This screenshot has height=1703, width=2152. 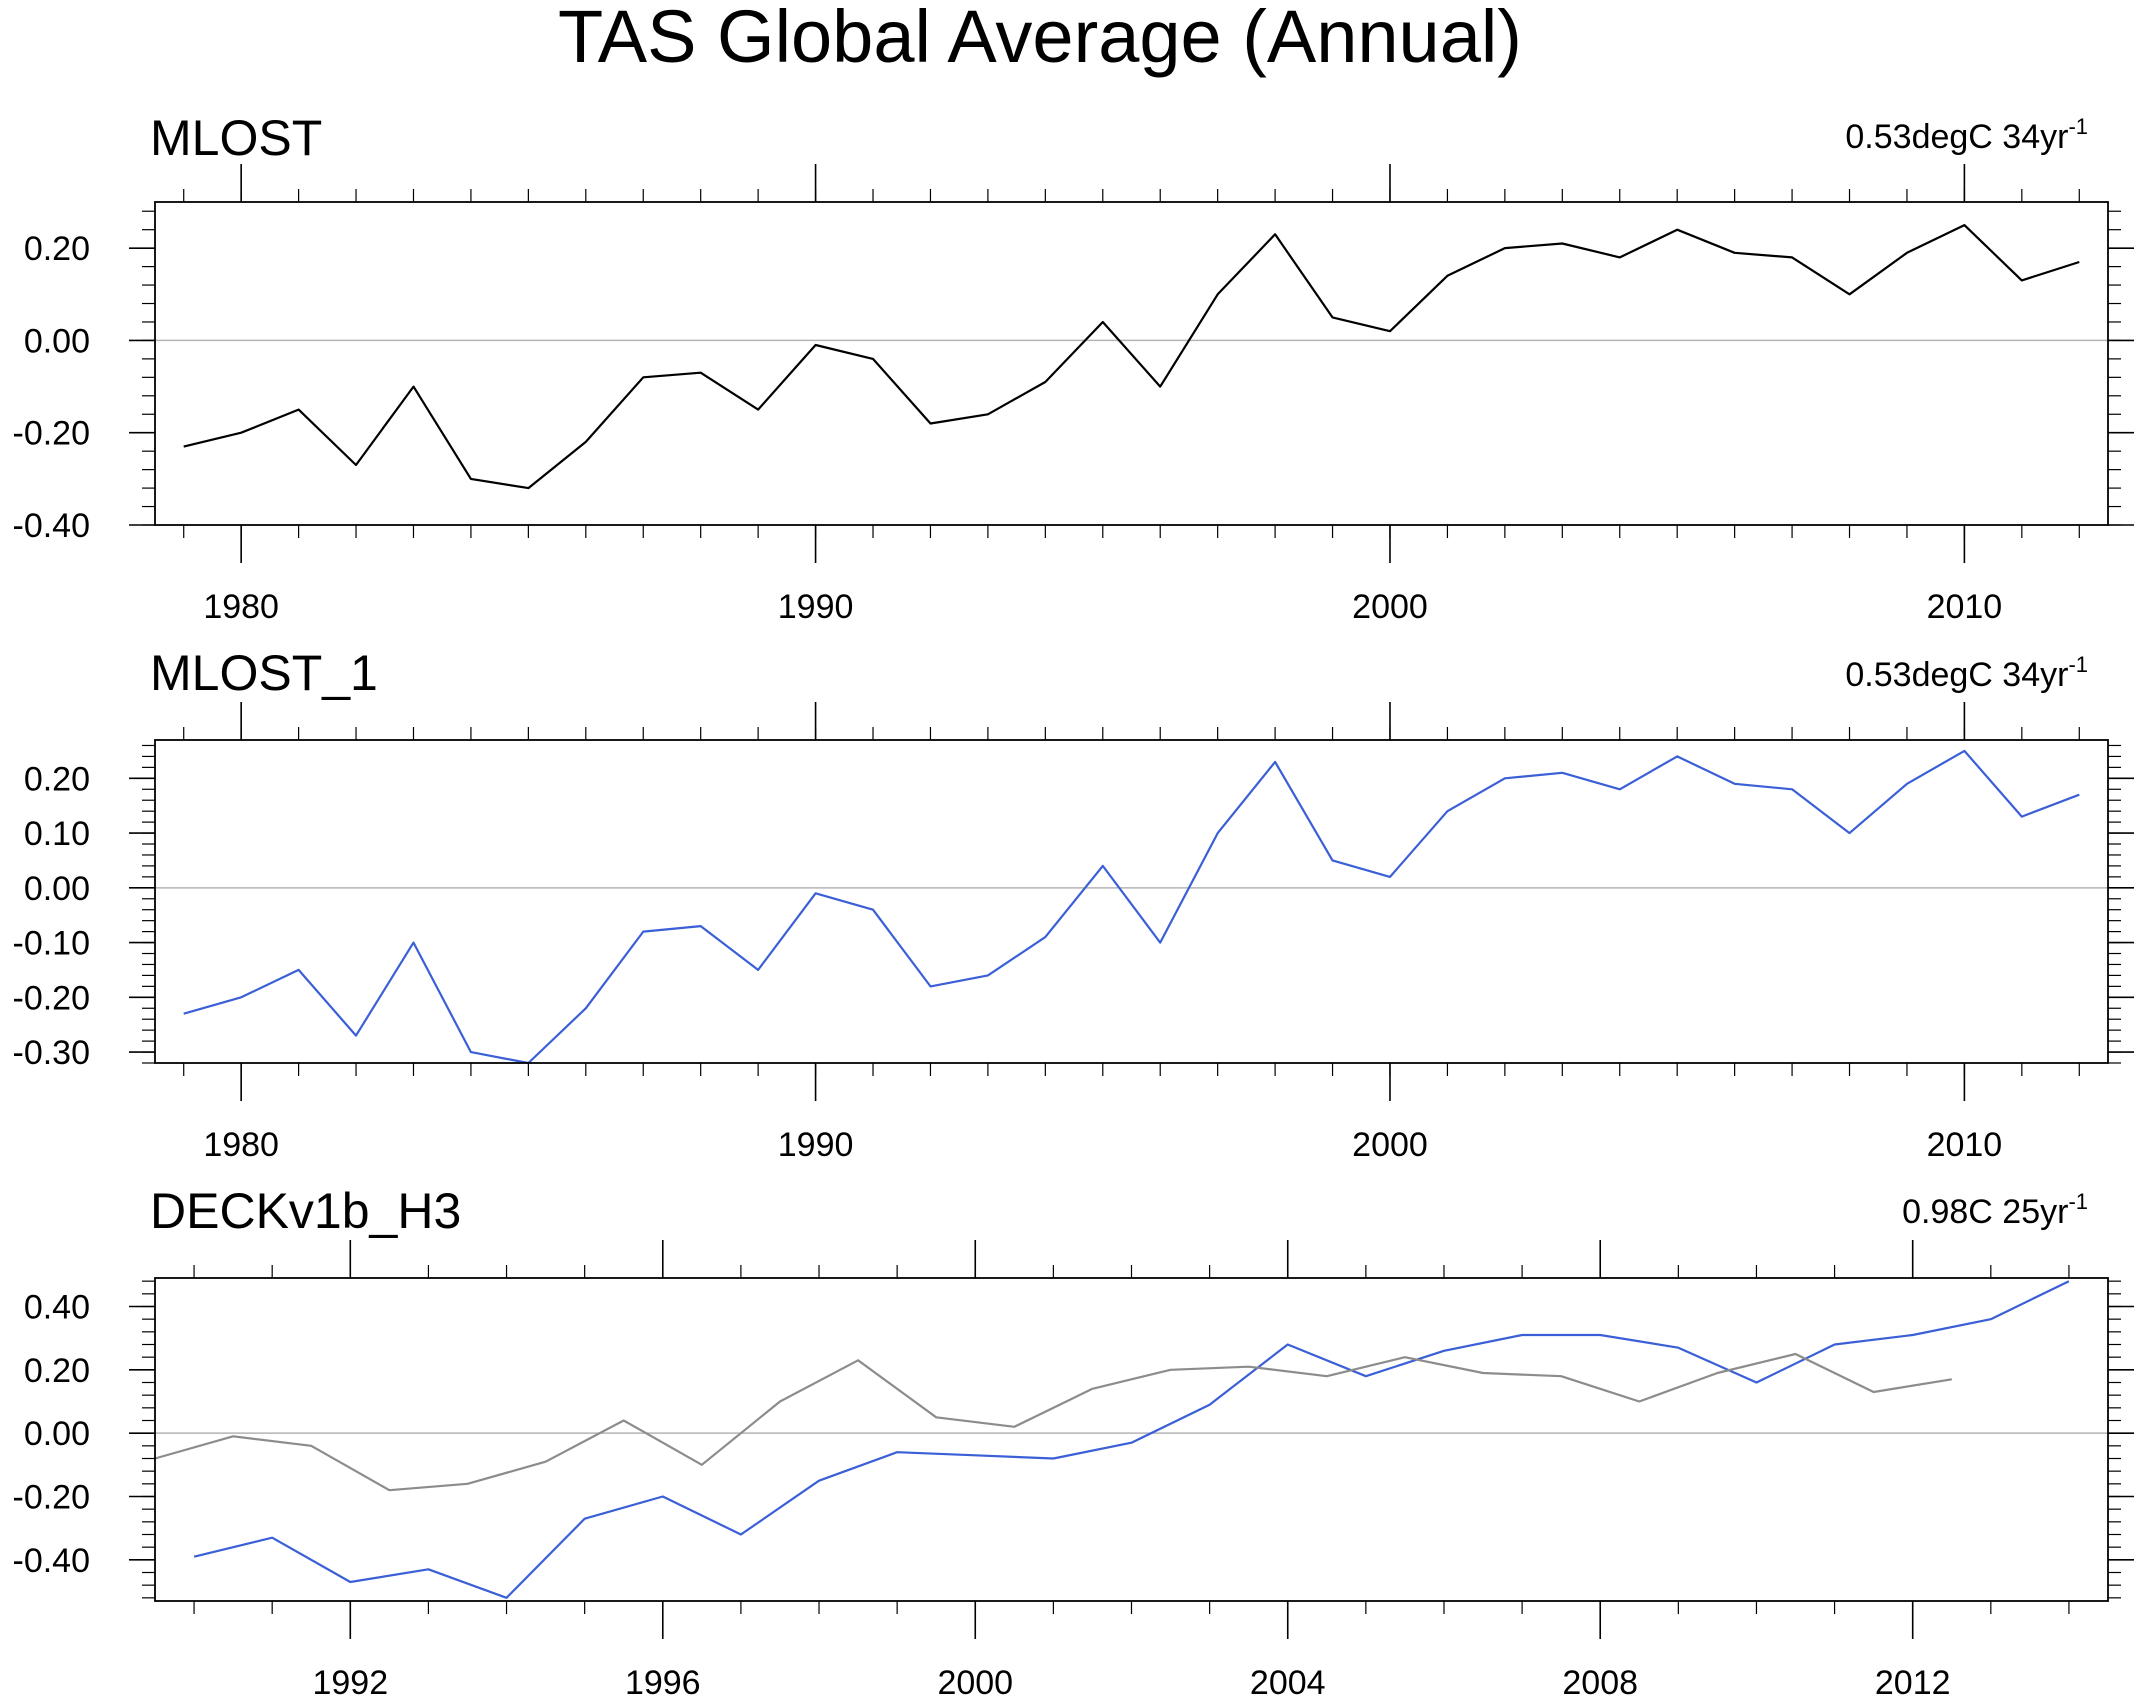 What do you see at coordinates (1040, 39) in the screenshot?
I see `figure-title: TAS Global Average (Annual)` at bounding box center [1040, 39].